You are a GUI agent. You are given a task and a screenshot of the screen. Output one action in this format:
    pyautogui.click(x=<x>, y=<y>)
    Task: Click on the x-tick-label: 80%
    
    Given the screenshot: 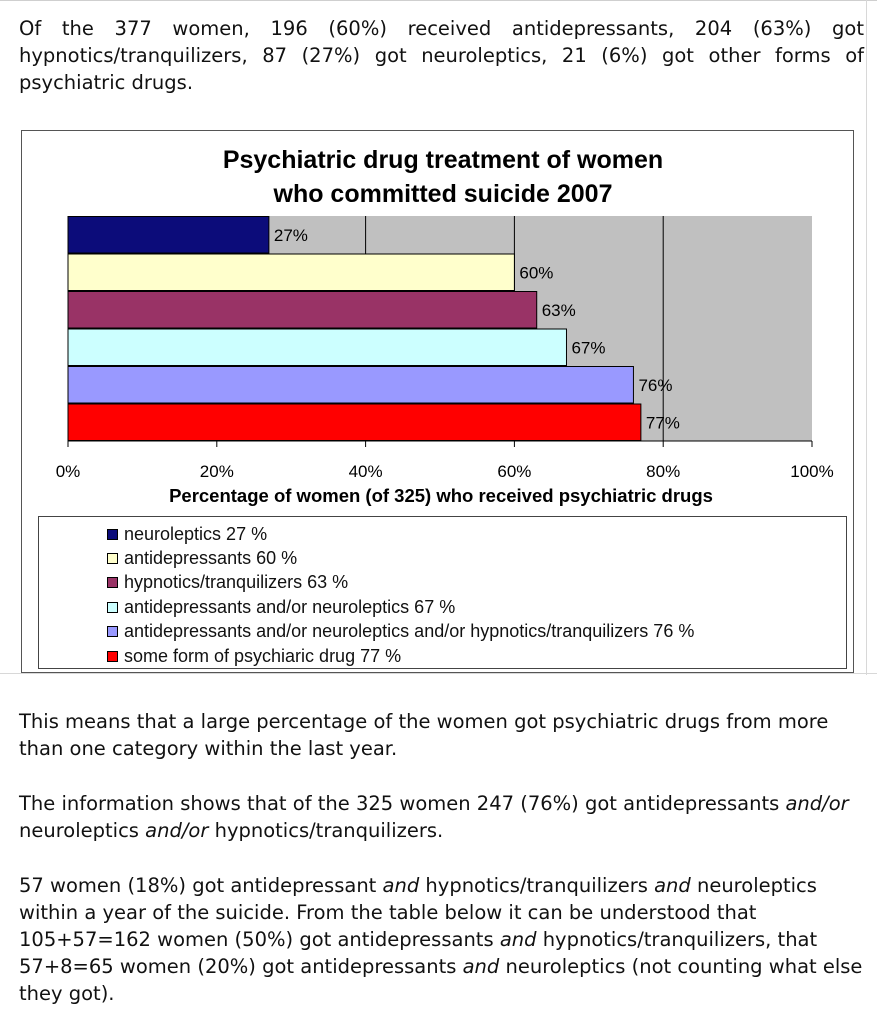 What is the action you would take?
    pyautogui.click(x=663, y=471)
    